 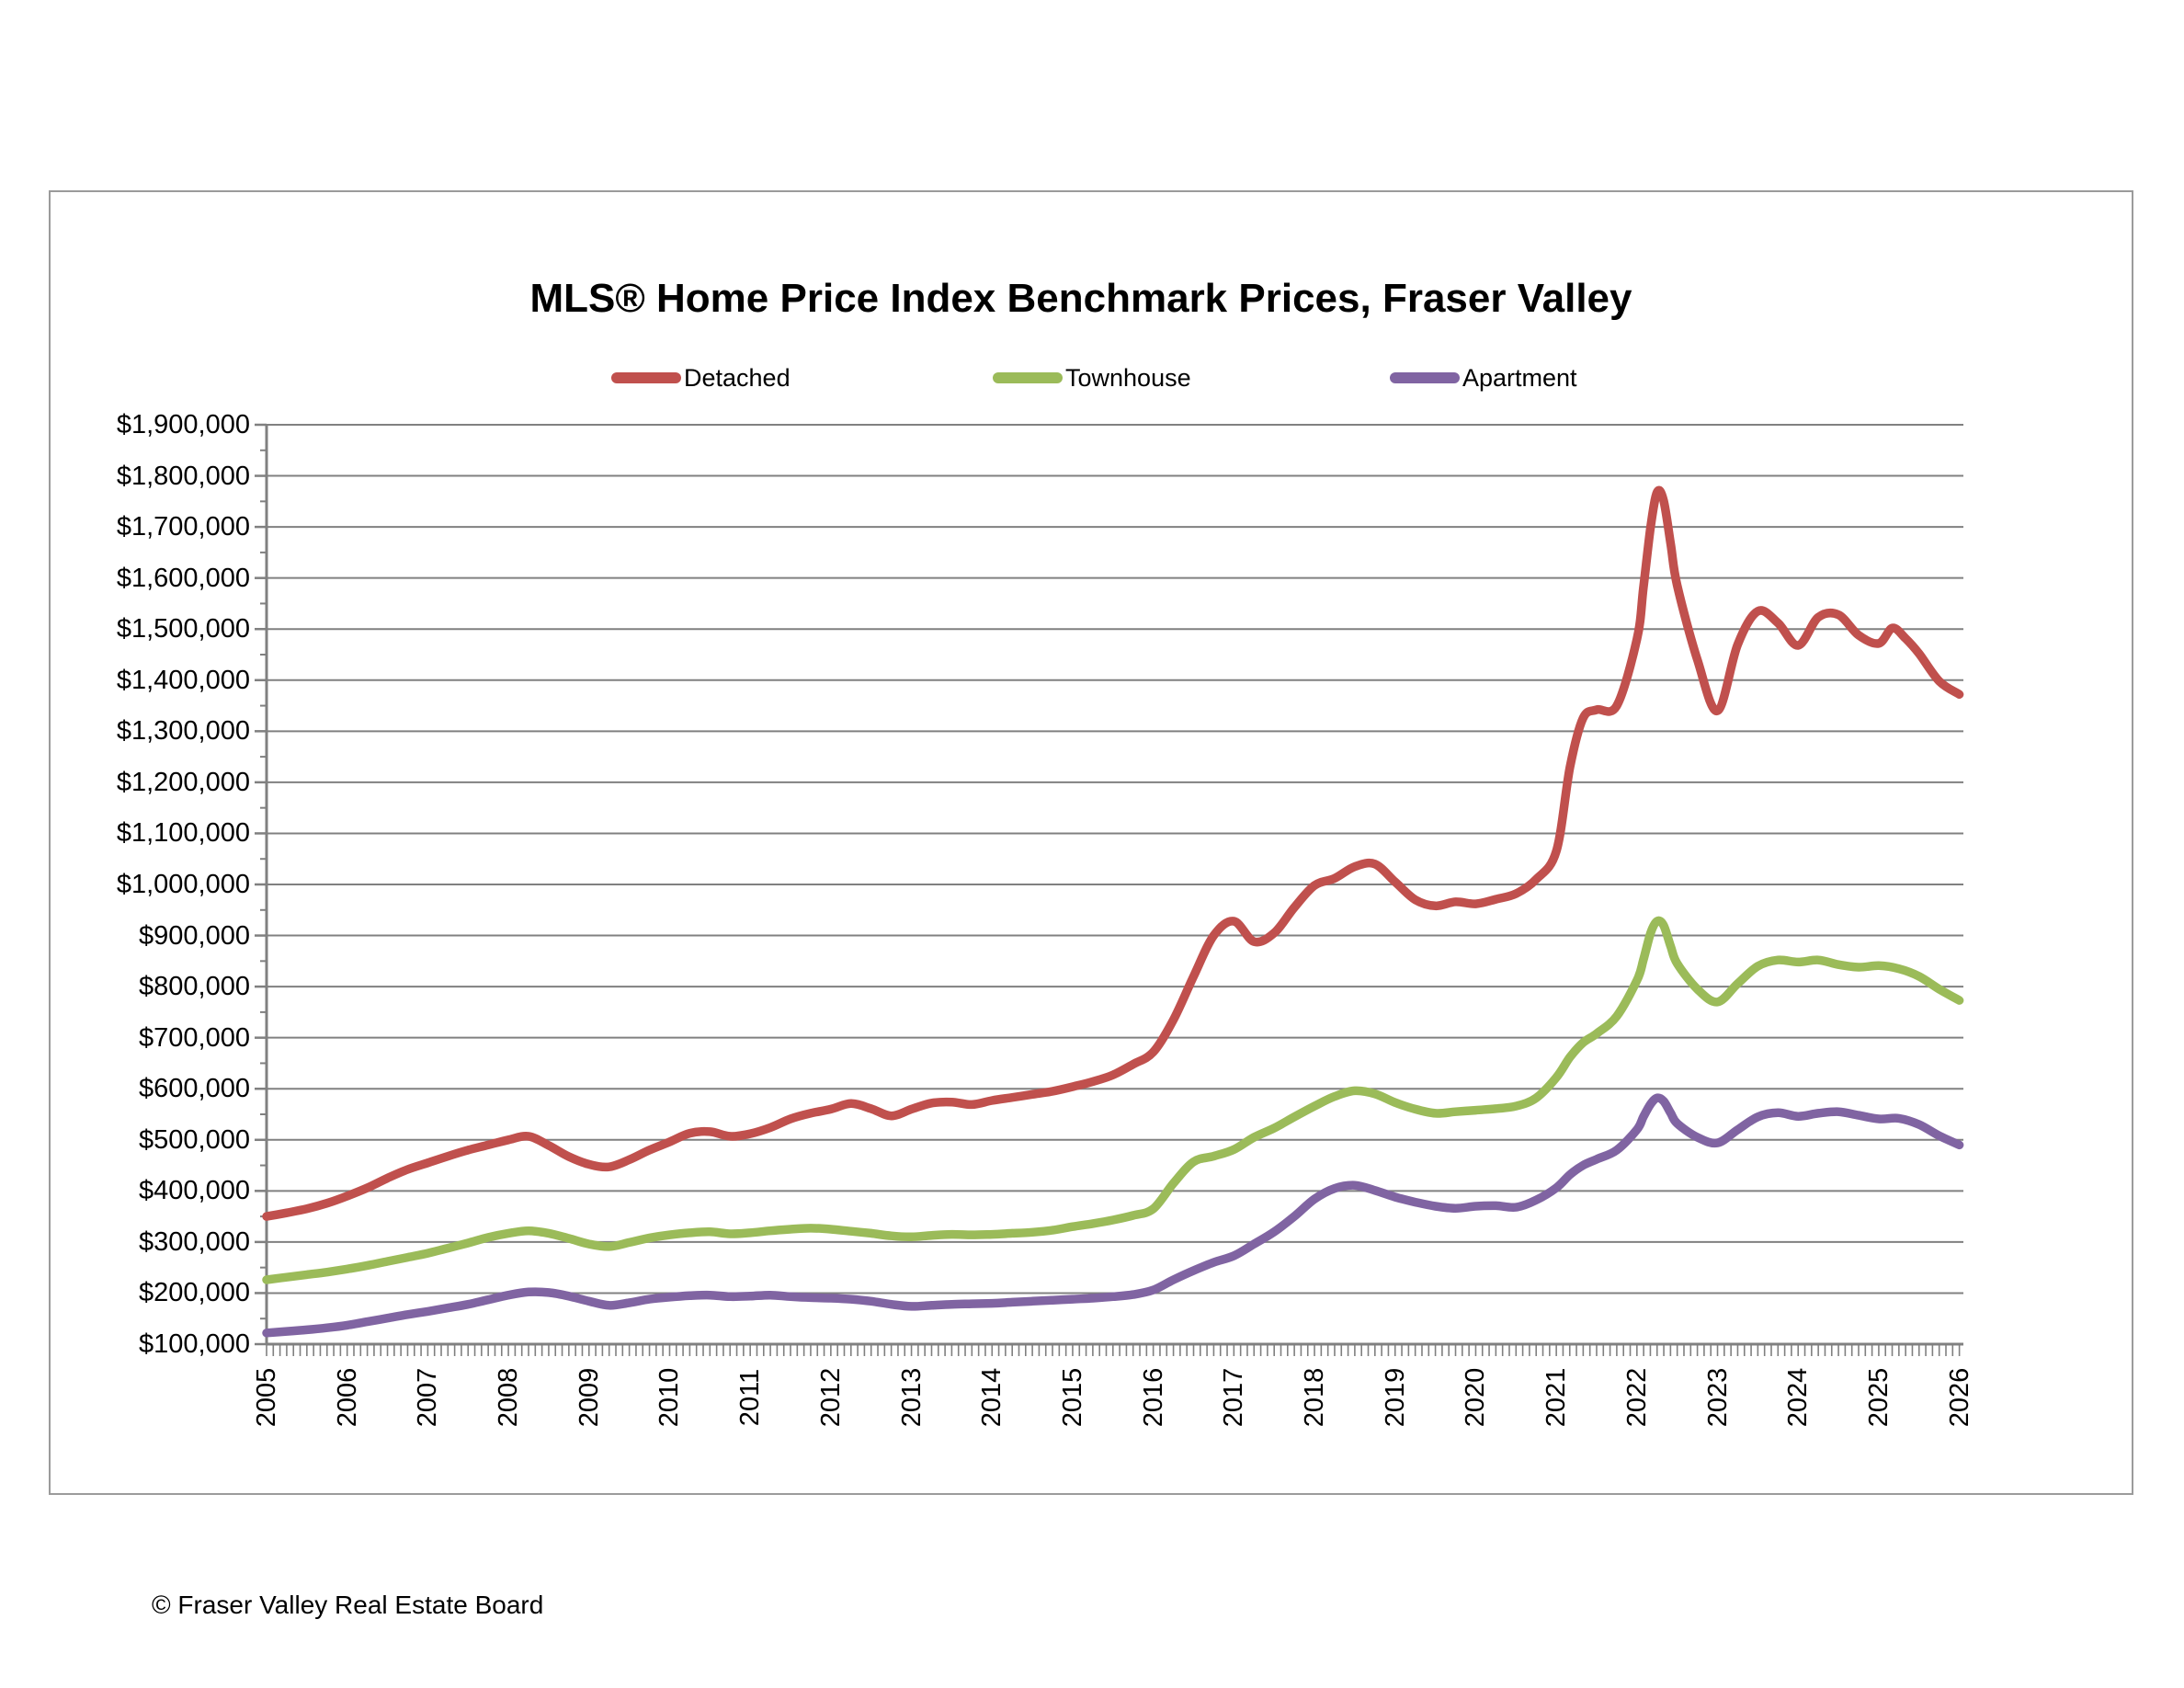 What do you see at coordinates (1556, 1397) in the screenshot?
I see `x-axis-label: 2021` at bounding box center [1556, 1397].